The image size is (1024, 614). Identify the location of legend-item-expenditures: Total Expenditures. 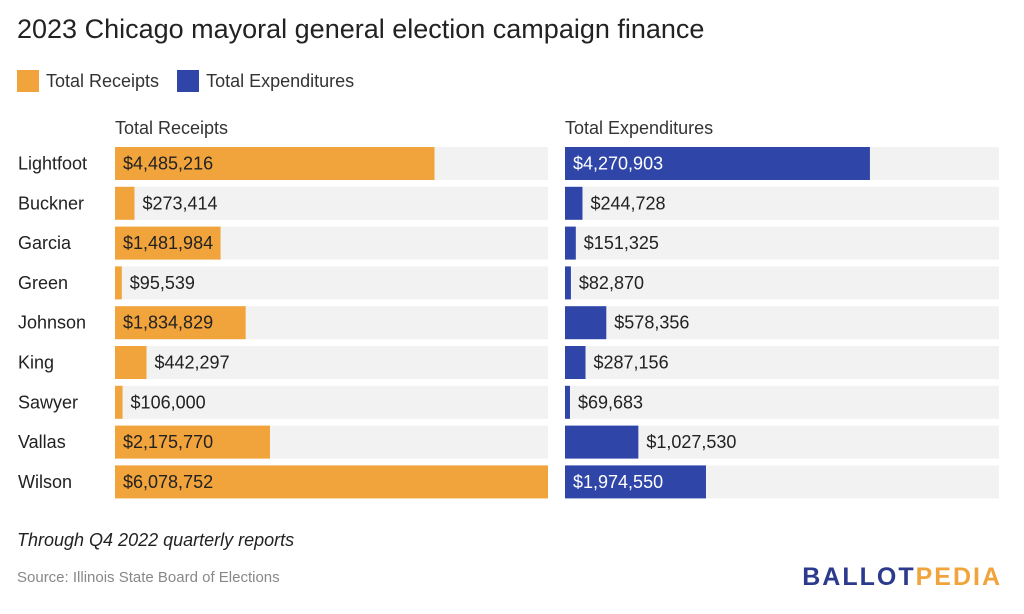
(265, 81).